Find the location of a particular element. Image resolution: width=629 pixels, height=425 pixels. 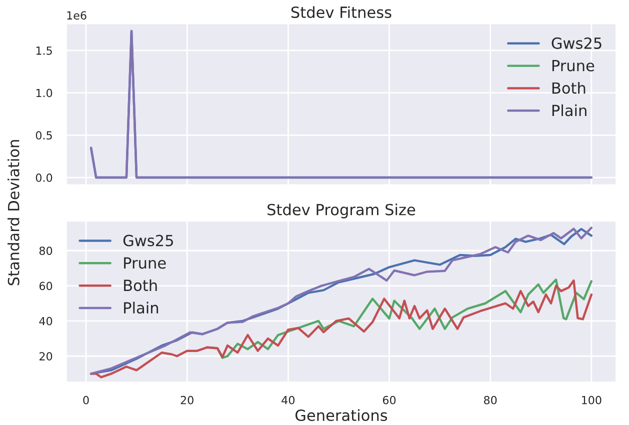

x-tick-label: 0 is located at coordinates (86, 400).